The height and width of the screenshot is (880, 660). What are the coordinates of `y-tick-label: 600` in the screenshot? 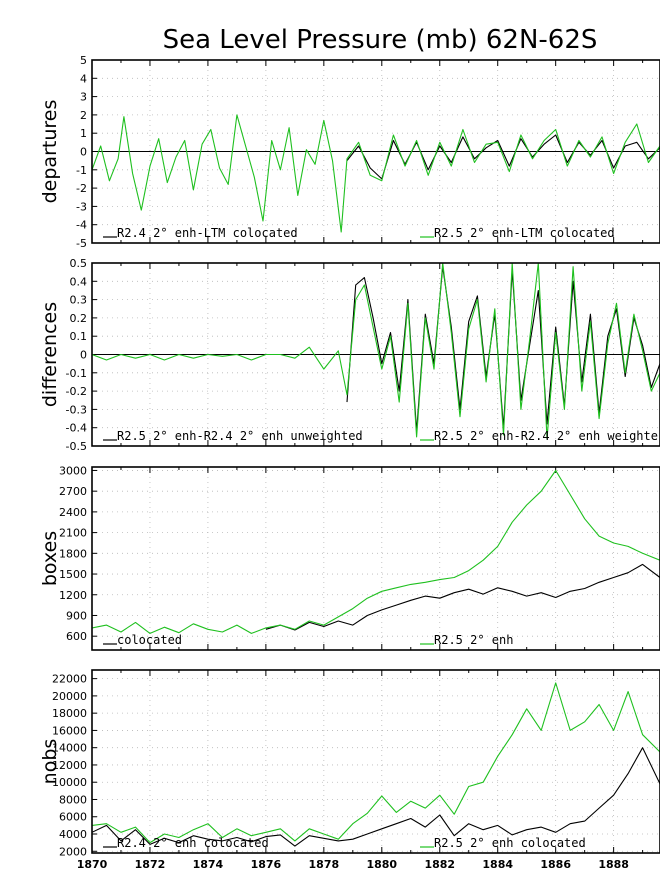 It's located at (76, 636).